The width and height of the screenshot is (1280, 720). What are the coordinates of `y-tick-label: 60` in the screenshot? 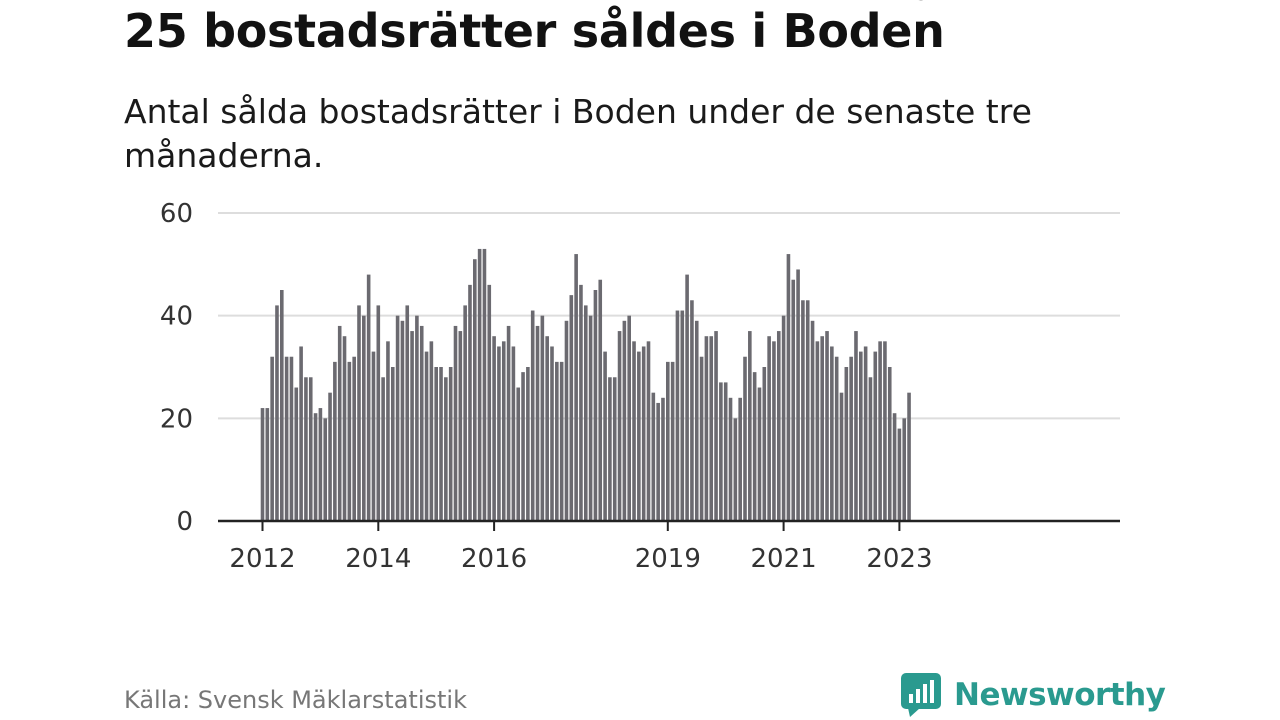 It's located at (176, 214).